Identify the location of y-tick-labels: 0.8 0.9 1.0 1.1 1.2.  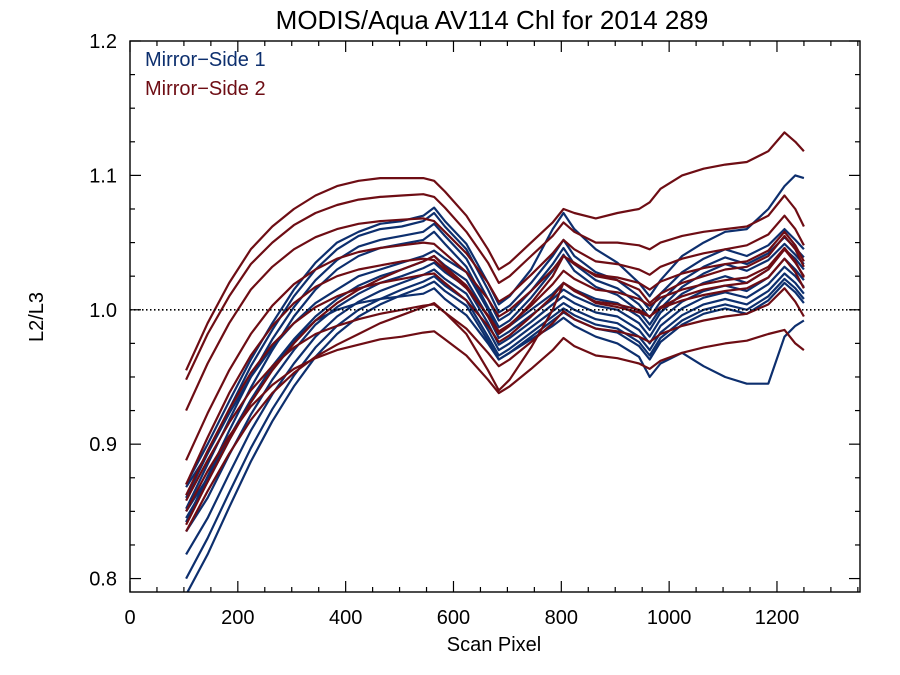
(103, 311).